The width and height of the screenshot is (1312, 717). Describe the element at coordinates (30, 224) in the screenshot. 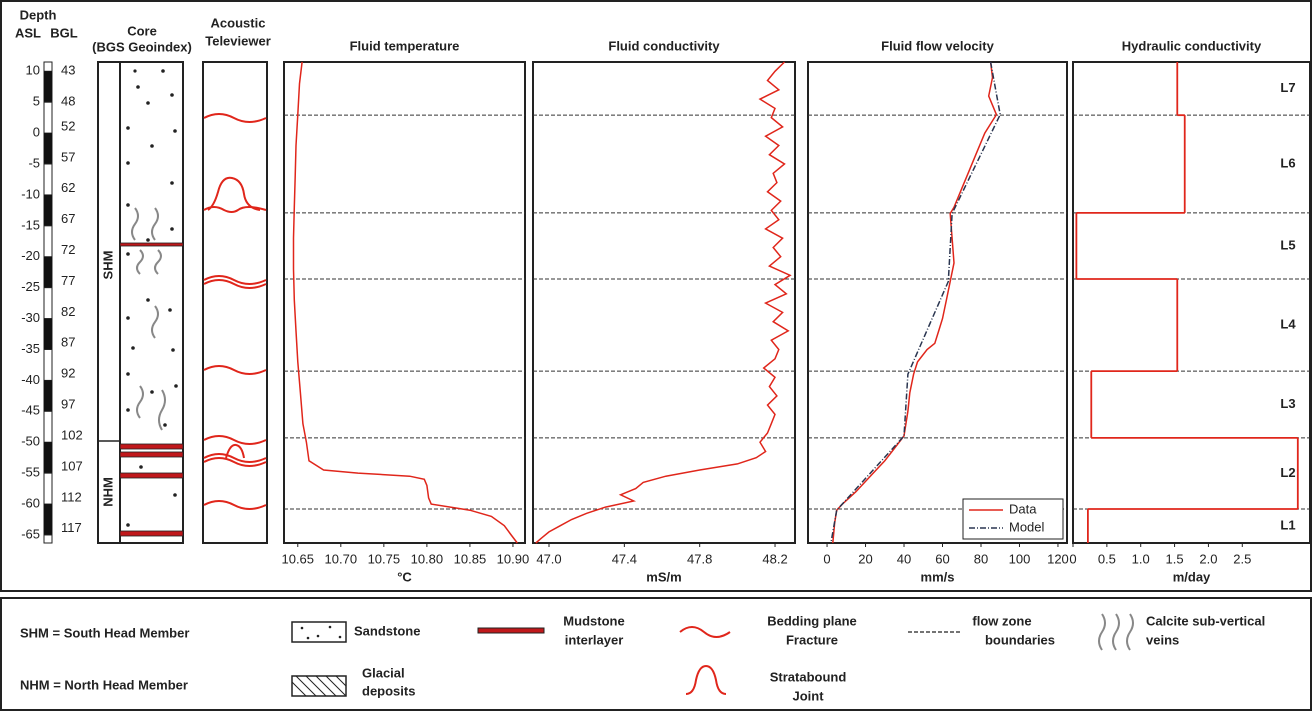

I see `asl-tick-label: -15` at that location.